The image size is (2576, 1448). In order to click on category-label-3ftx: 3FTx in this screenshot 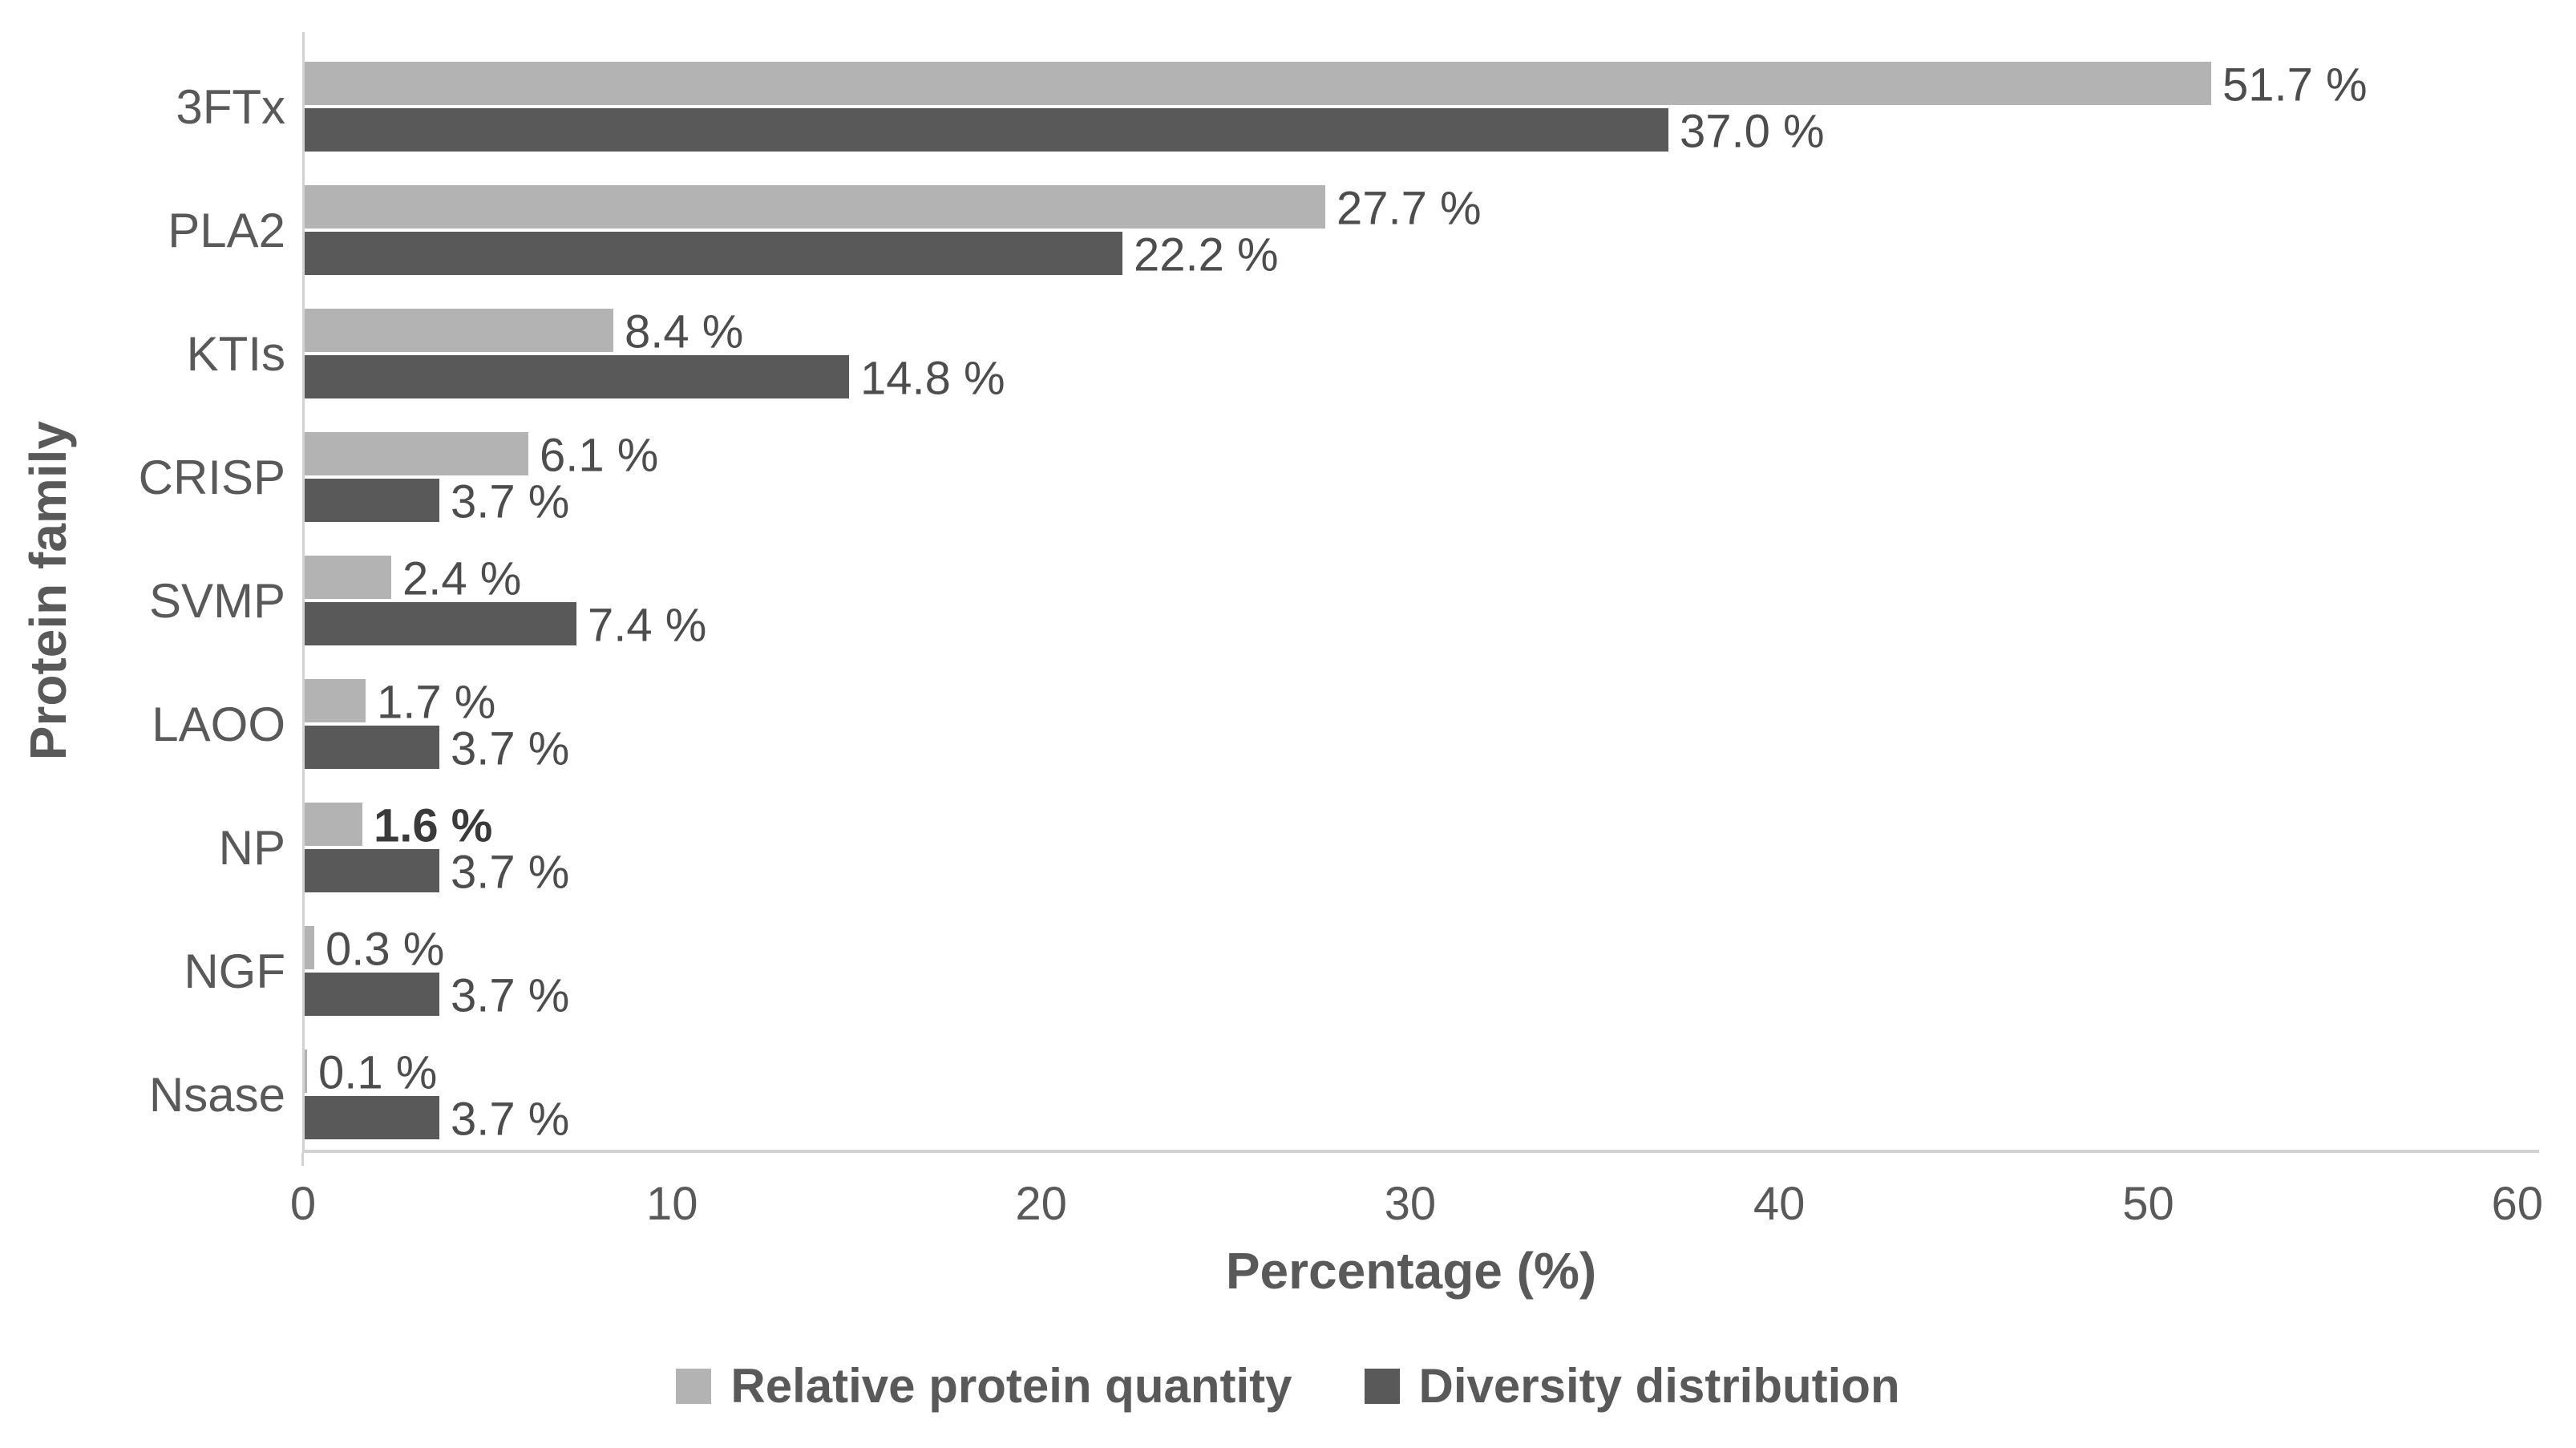, I will do `click(230, 106)`.